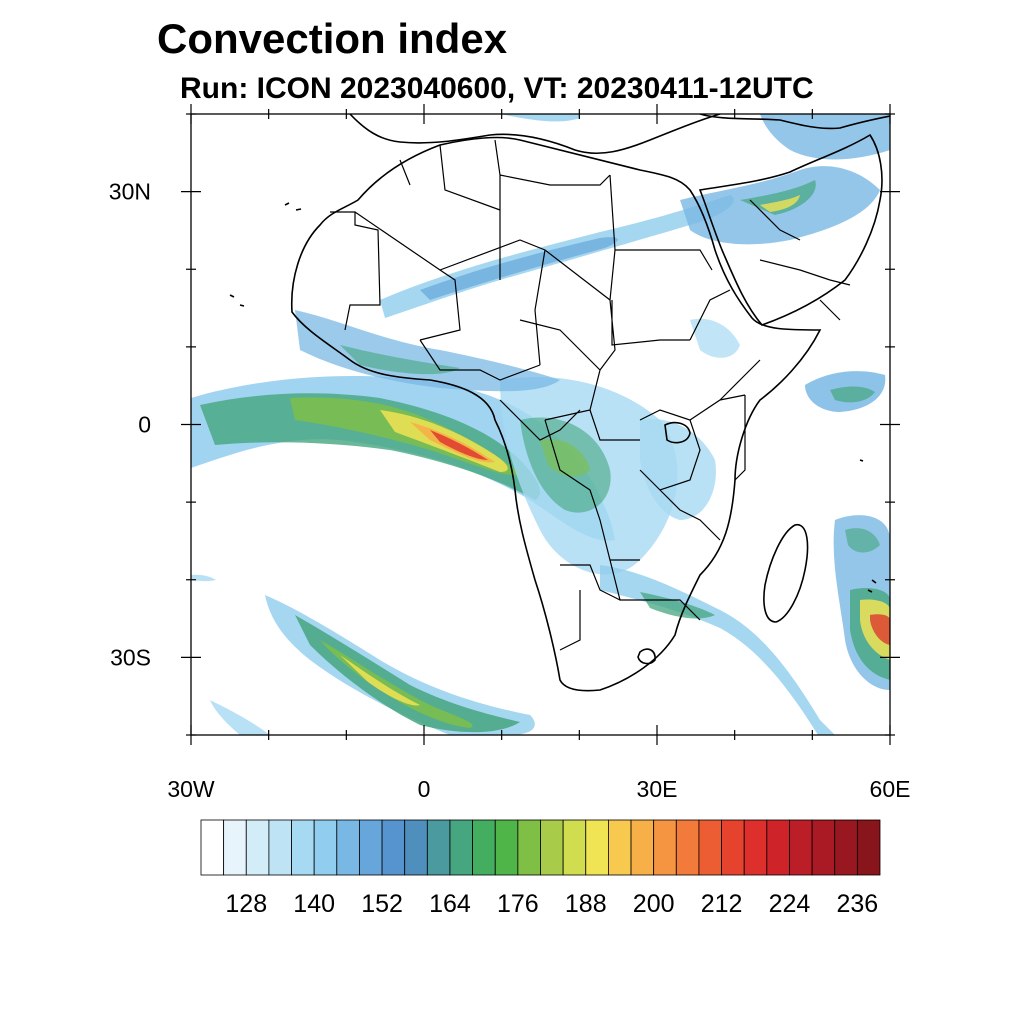  I want to click on ethiopia-blue, so click(715, 338).